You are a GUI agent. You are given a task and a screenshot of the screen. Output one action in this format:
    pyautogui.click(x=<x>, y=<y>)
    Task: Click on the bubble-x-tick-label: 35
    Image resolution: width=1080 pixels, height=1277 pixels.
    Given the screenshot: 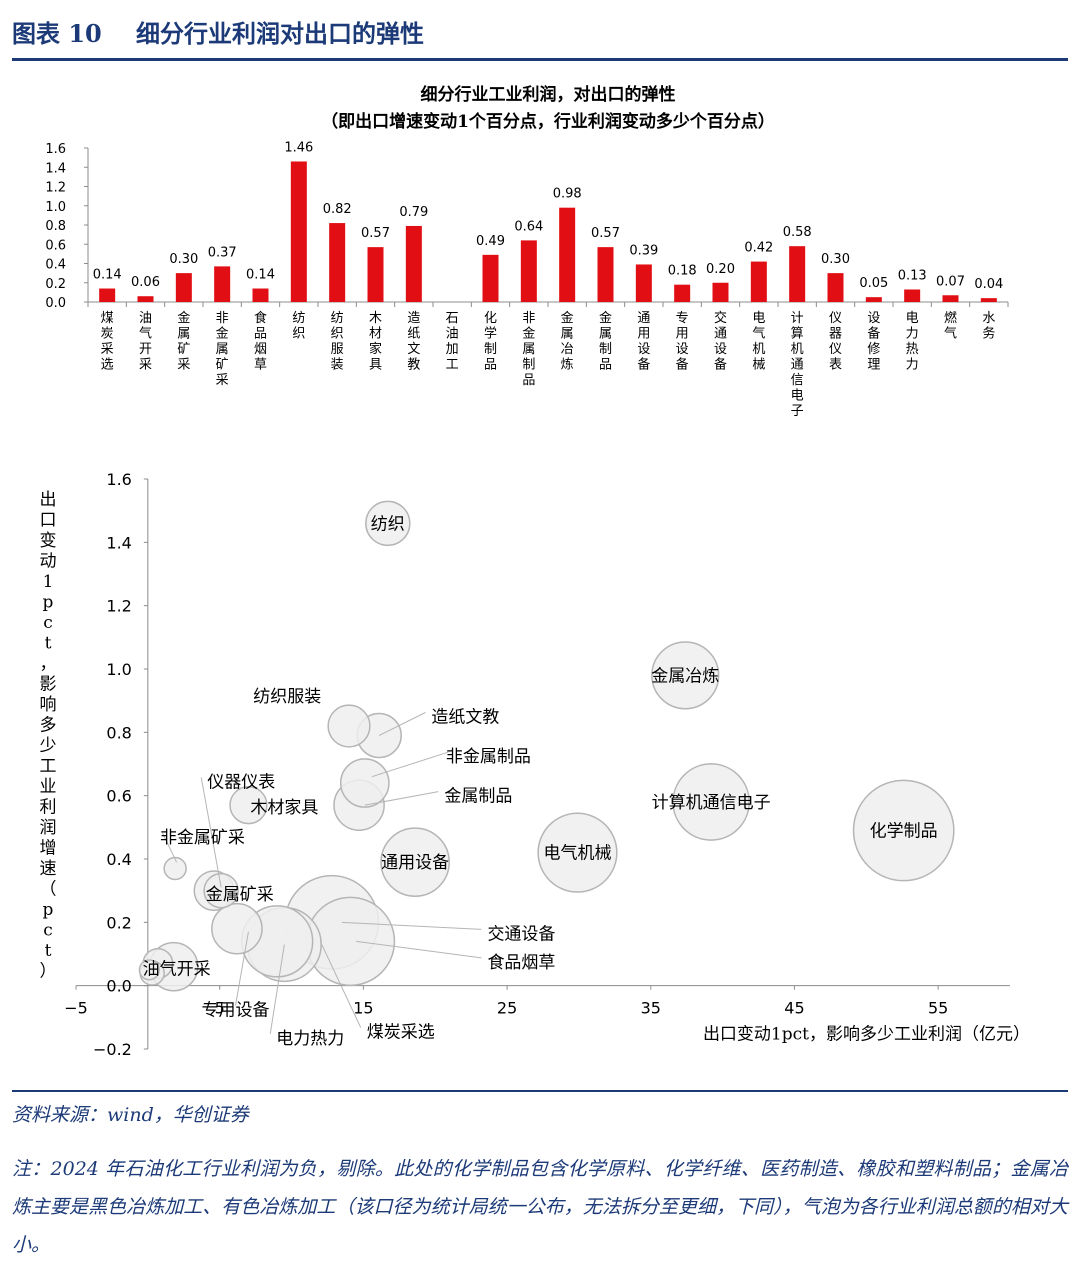 What is the action you would take?
    pyautogui.click(x=651, y=1008)
    